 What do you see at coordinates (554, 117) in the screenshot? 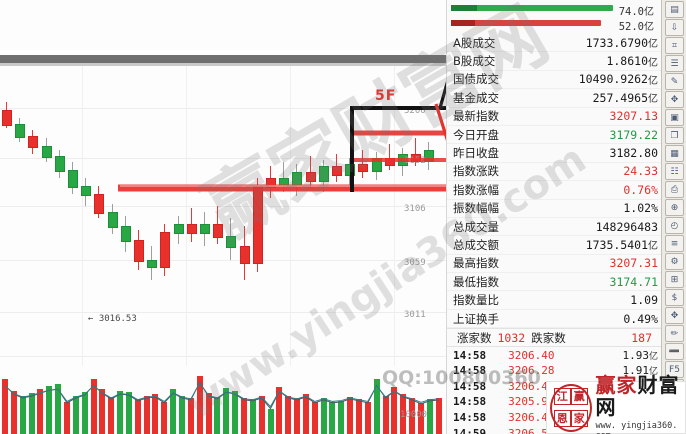
I see `quote-row: 最新指数 3207.13` at bounding box center [554, 117].